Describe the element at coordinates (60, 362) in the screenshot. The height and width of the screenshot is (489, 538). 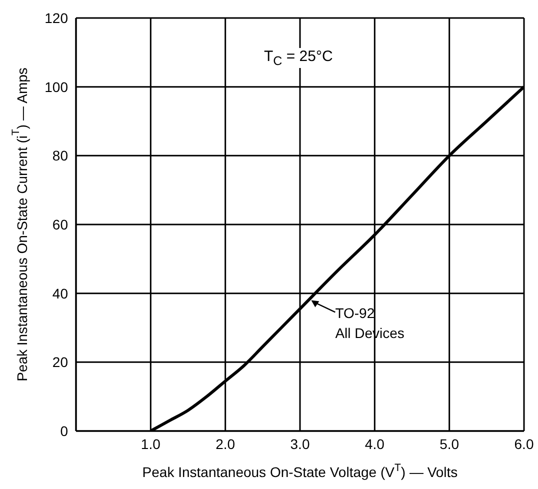
I see `y-tick-label: 20` at that location.